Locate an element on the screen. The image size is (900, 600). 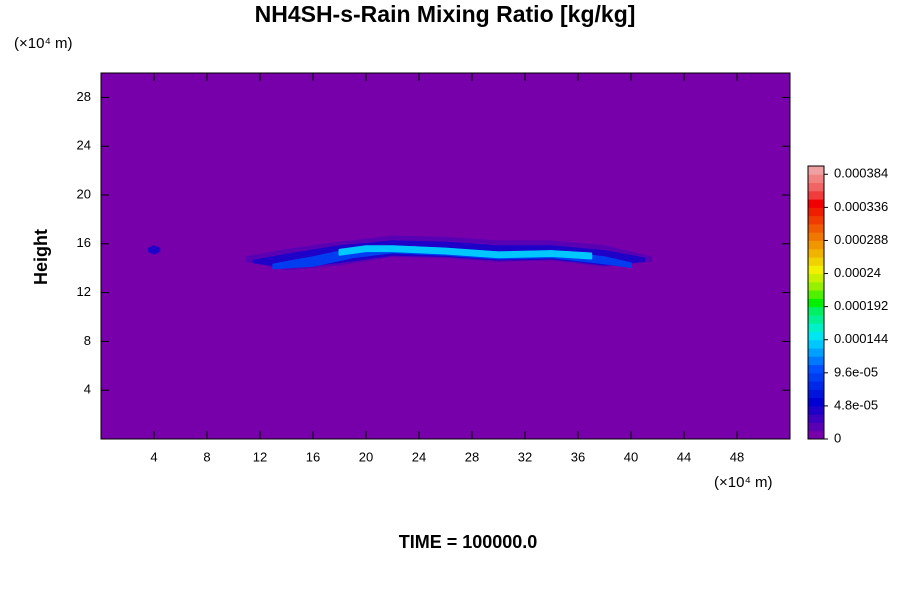
x-tick-label: 44 is located at coordinates (684, 456).